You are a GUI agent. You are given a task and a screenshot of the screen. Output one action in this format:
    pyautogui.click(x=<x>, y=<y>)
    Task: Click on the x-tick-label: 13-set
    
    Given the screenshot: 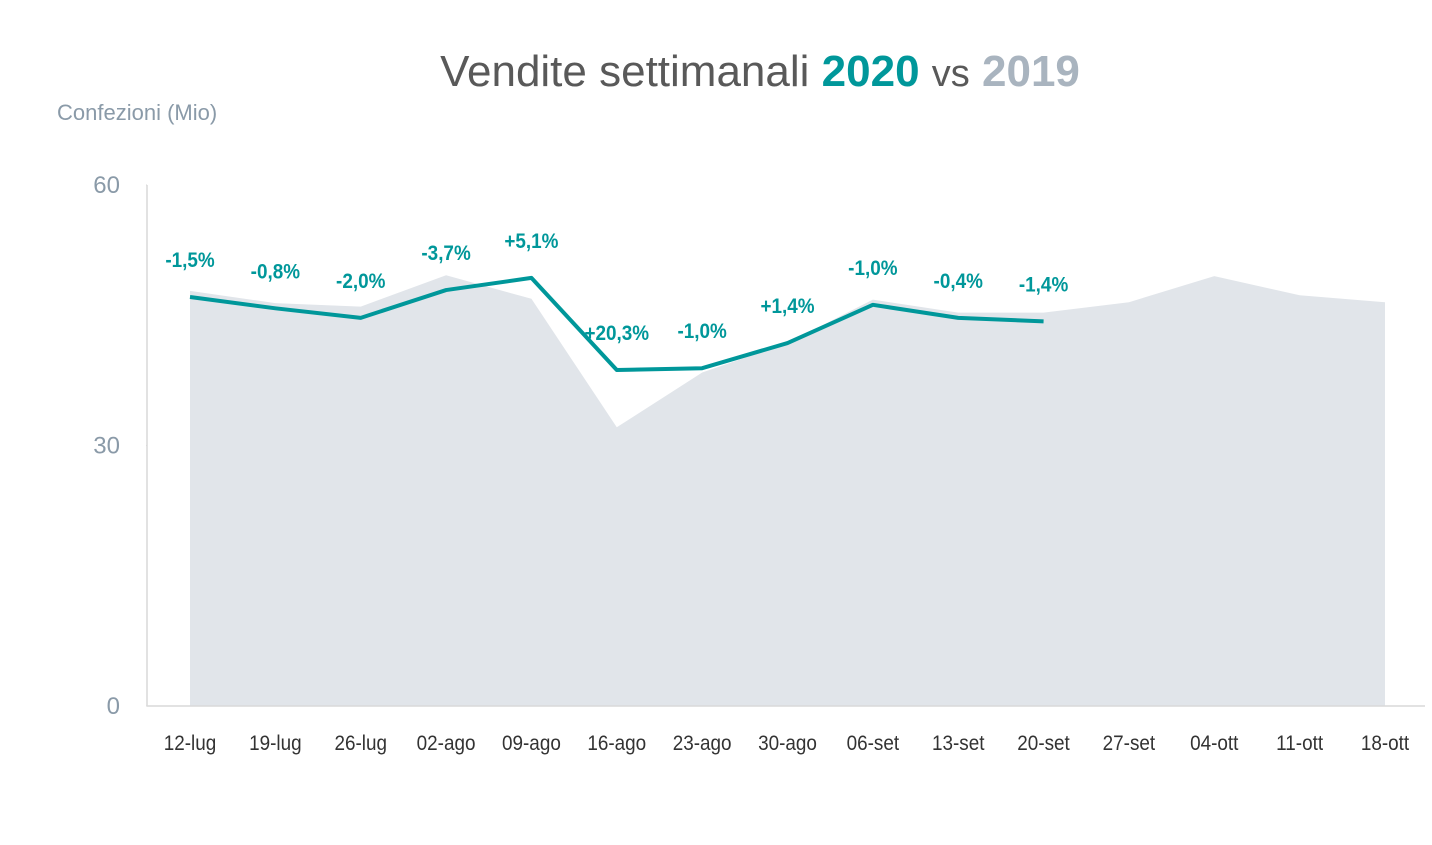 What is the action you would take?
    pyautogui.click(x=958, y=743)
    